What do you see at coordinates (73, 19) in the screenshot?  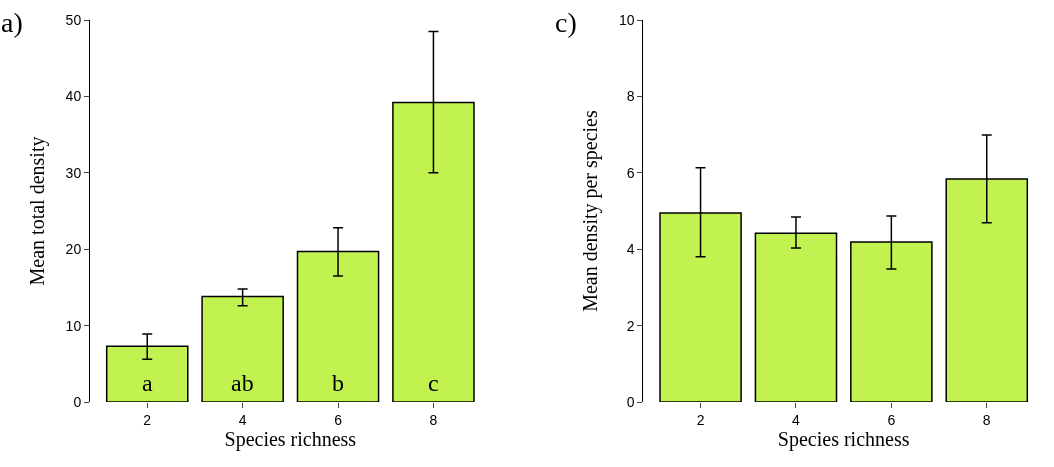 I see `y-tick-label: 50` at bounding box center [73, 19].